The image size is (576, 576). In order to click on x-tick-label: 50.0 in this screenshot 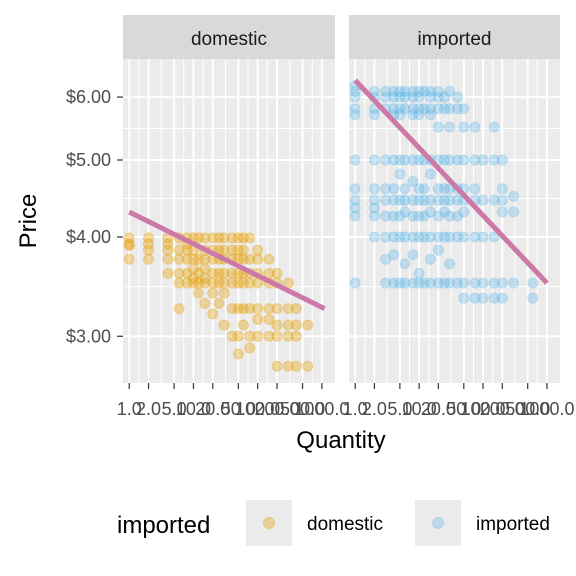, I will do `click(238, 409)`.